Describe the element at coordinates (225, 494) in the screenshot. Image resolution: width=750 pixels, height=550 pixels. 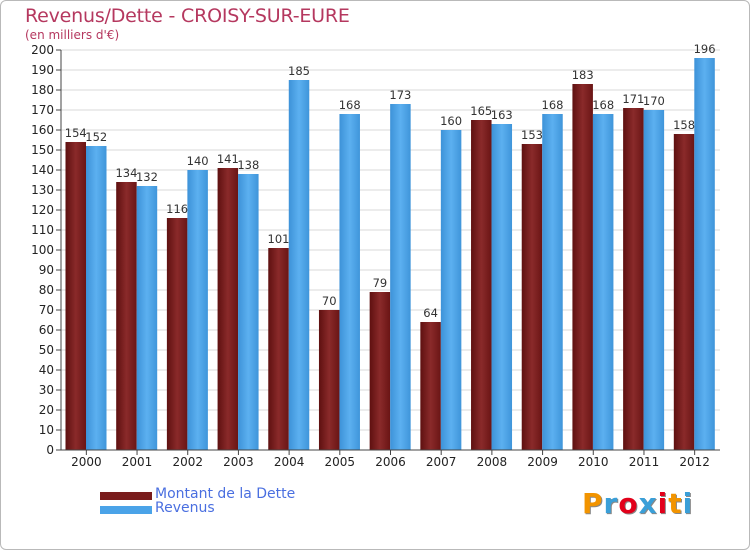
I see `legend-label-dette: Montant de la Dette` at that location.